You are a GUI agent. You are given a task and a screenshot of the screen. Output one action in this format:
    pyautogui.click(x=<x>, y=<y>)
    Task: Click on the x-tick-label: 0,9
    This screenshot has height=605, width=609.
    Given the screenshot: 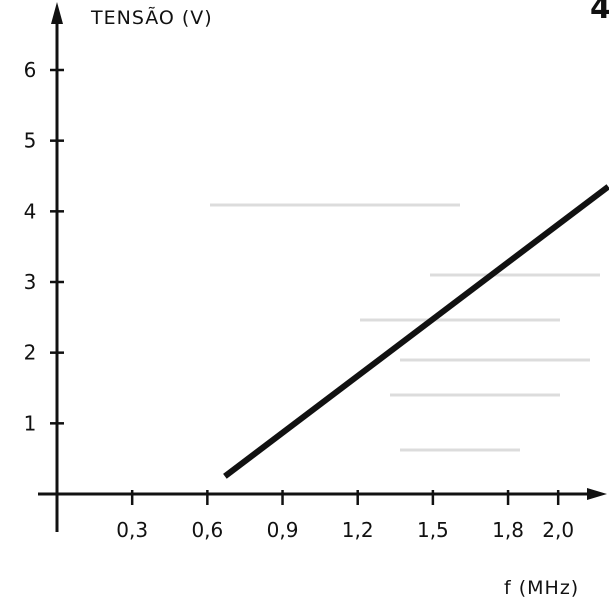 What is the action you would take?
    pyautogui.click(x=283, y=530)
    